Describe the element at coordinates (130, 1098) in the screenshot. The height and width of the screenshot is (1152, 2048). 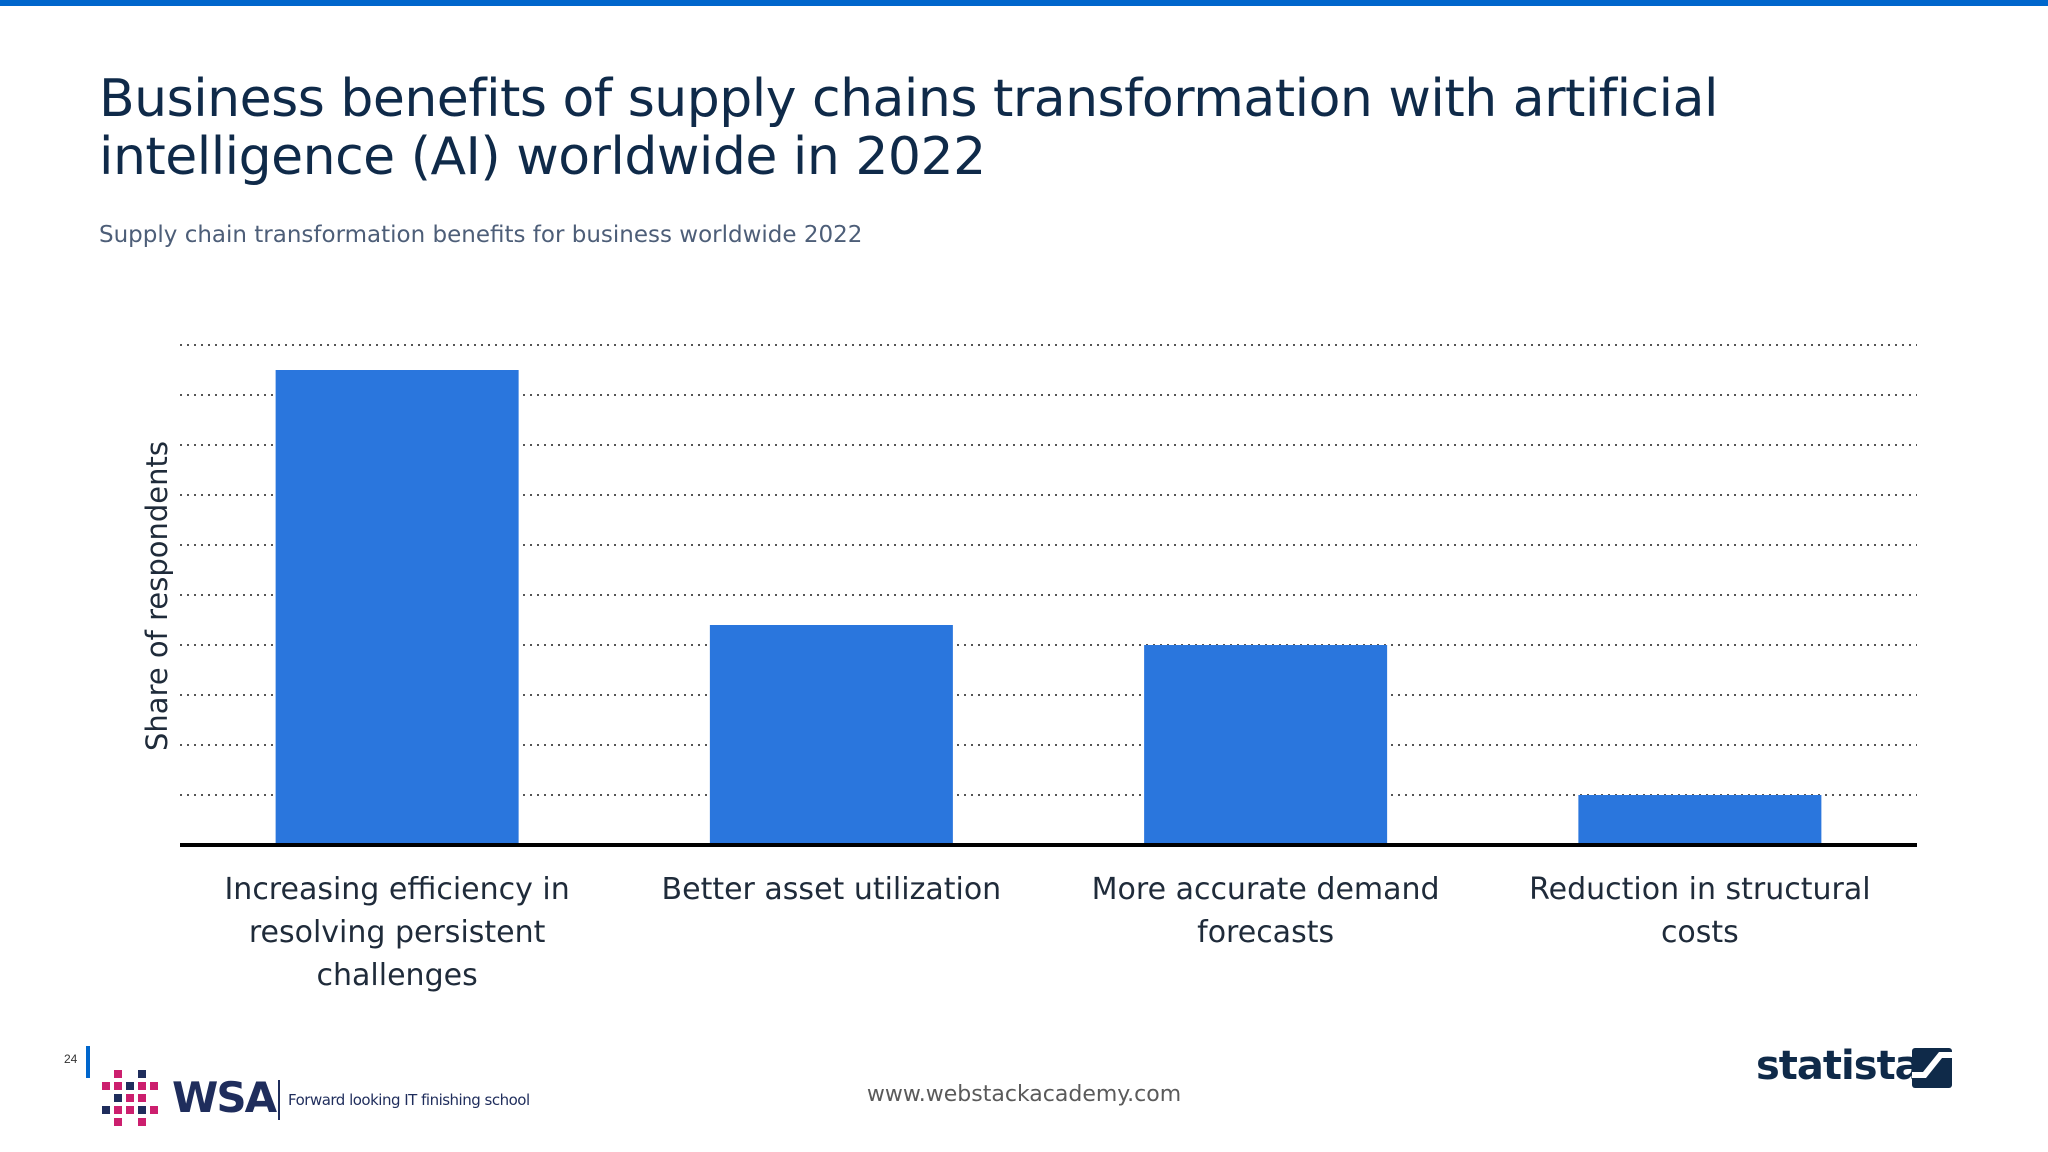
I see `wsa-dots-icon` at that location.